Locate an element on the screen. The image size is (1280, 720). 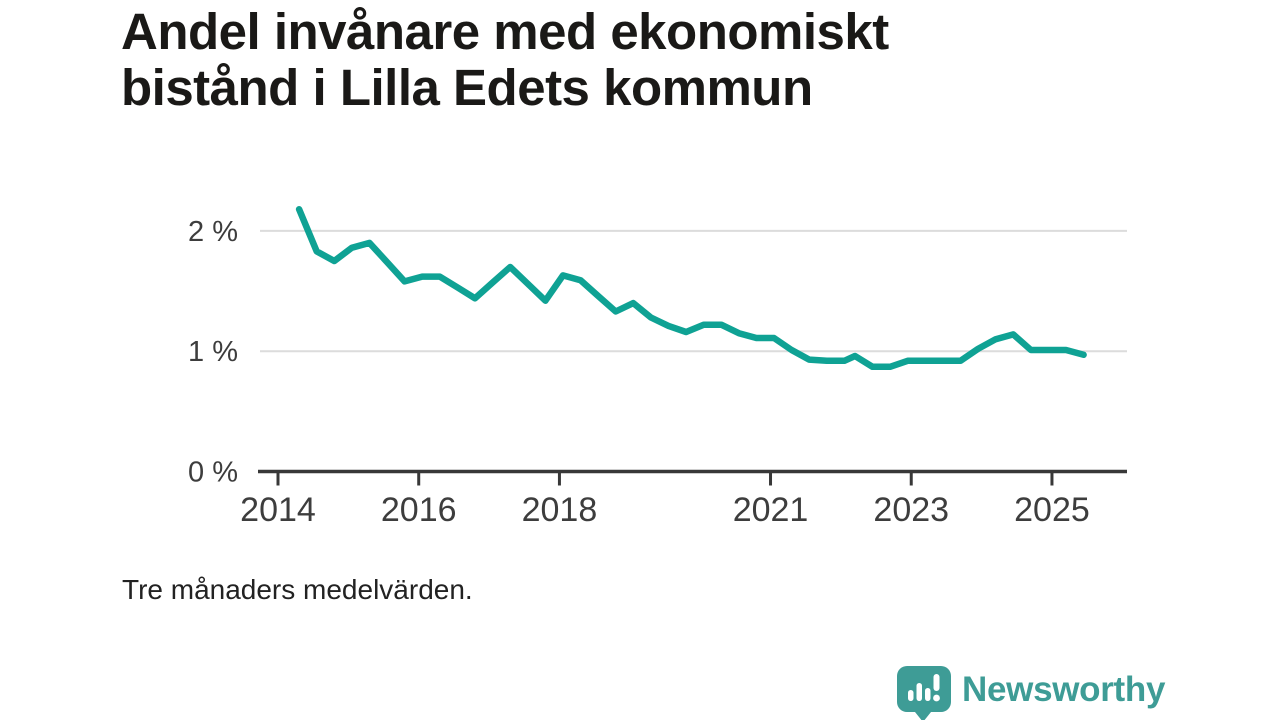
bar-icon-tall is located at coordinates (919, 691).